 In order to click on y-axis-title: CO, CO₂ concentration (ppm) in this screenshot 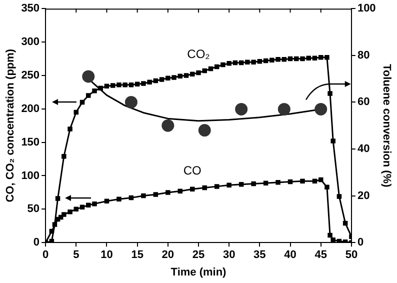, I will do `click(10, 125)`.